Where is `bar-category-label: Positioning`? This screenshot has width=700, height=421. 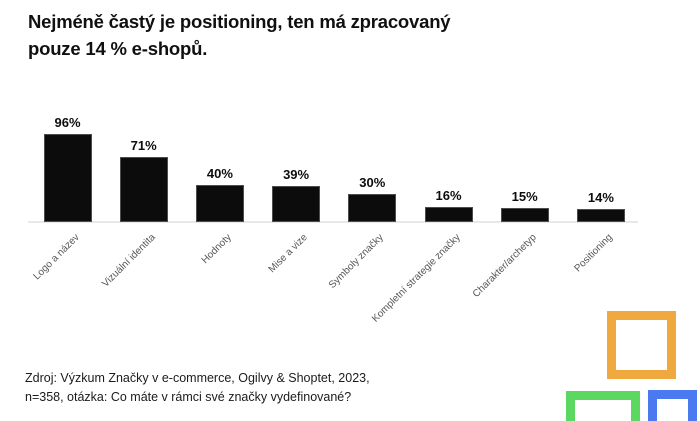
bar-category-label: Positioning is located at coordinates (593, 253).